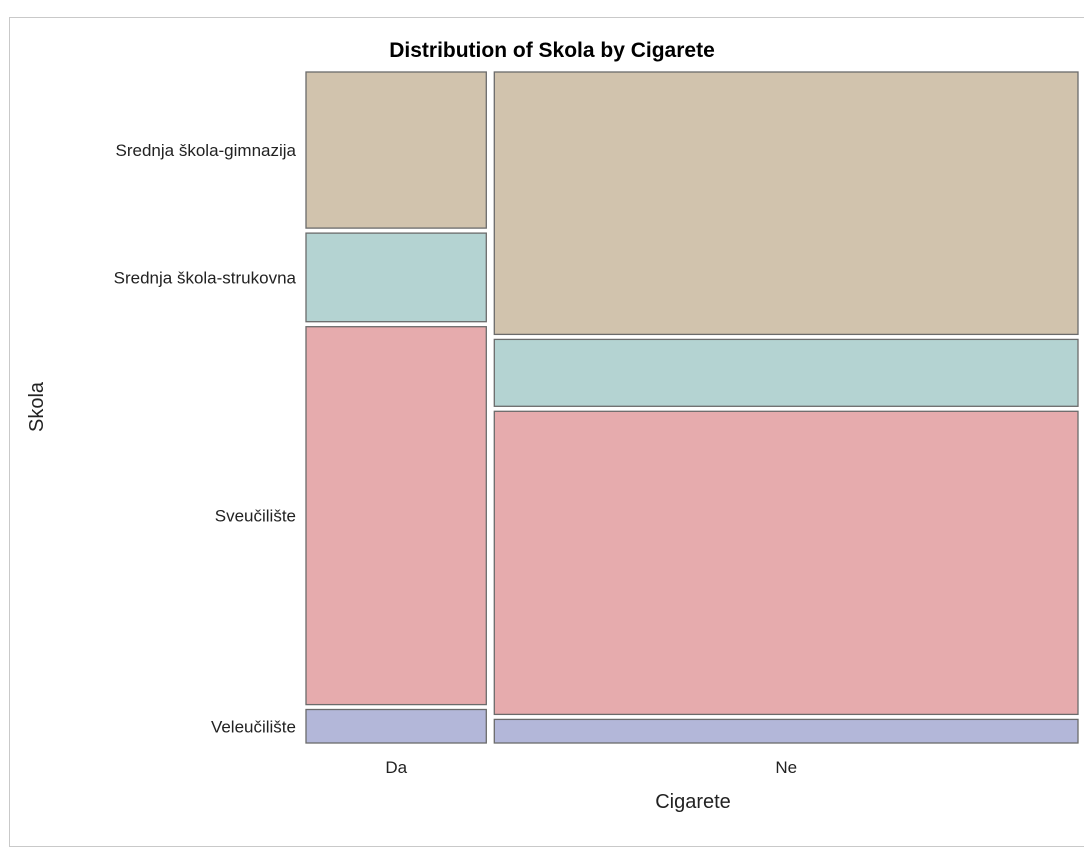 Image resolution: width=1084 pixels, height=847 pixels. Describe the element at coordinates (205, 277) in the screenshot. I see `y-tick-label: Srednja škola-strukovna` at that location.